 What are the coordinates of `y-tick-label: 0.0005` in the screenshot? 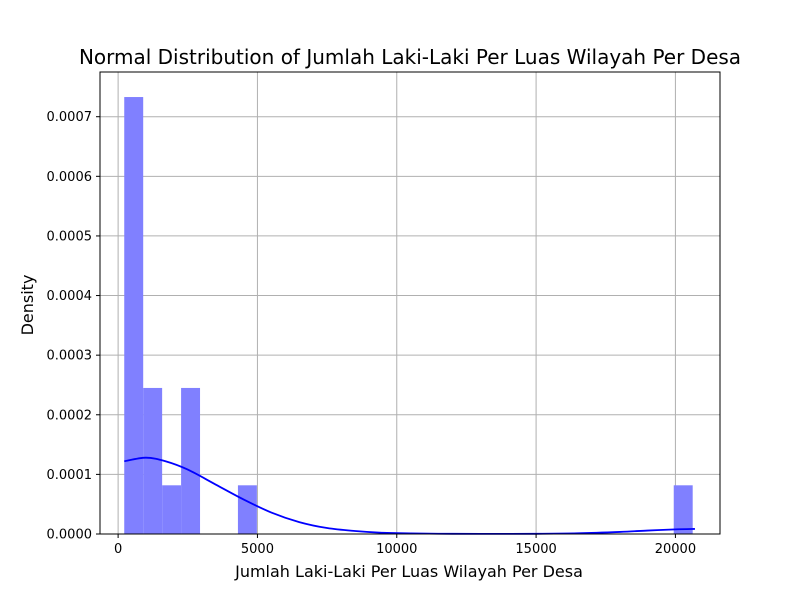 It's located at (70, 236).